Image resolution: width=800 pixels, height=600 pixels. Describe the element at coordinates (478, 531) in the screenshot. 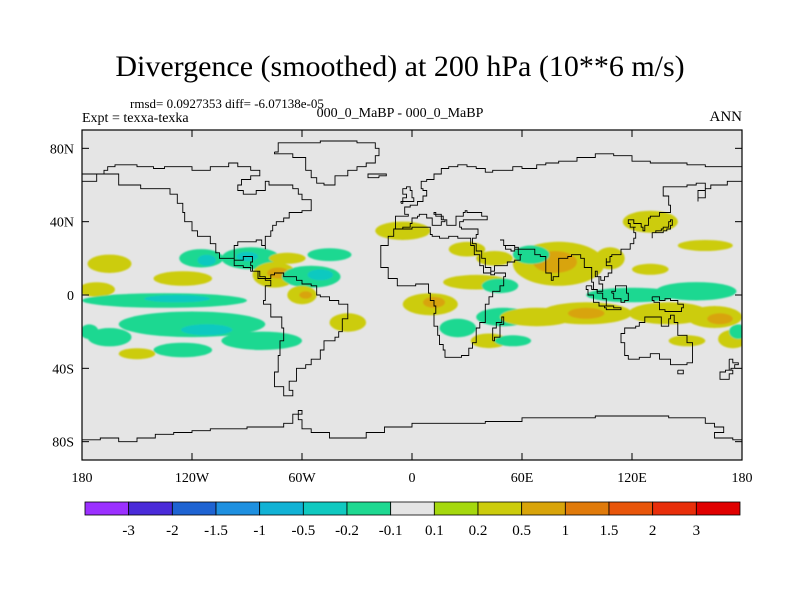

I see `colorbar-label: 0.2` at that location.